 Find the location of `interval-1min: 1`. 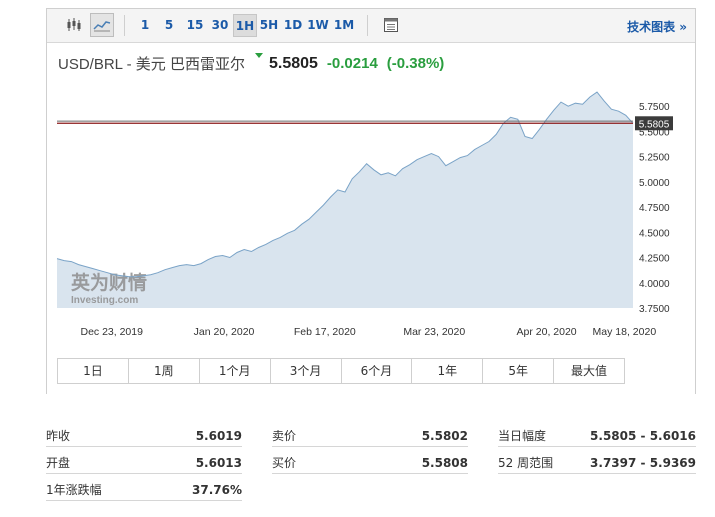

interval-1min: 1 is located at coordinates (145, 25).